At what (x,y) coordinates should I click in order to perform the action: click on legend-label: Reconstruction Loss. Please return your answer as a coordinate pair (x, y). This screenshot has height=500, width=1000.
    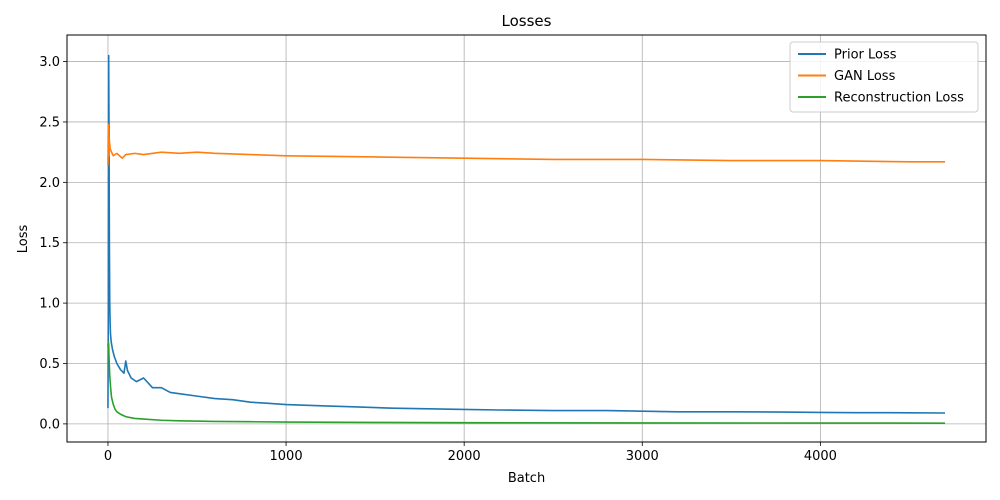
    Looking at the image, I should click on (899, 98).